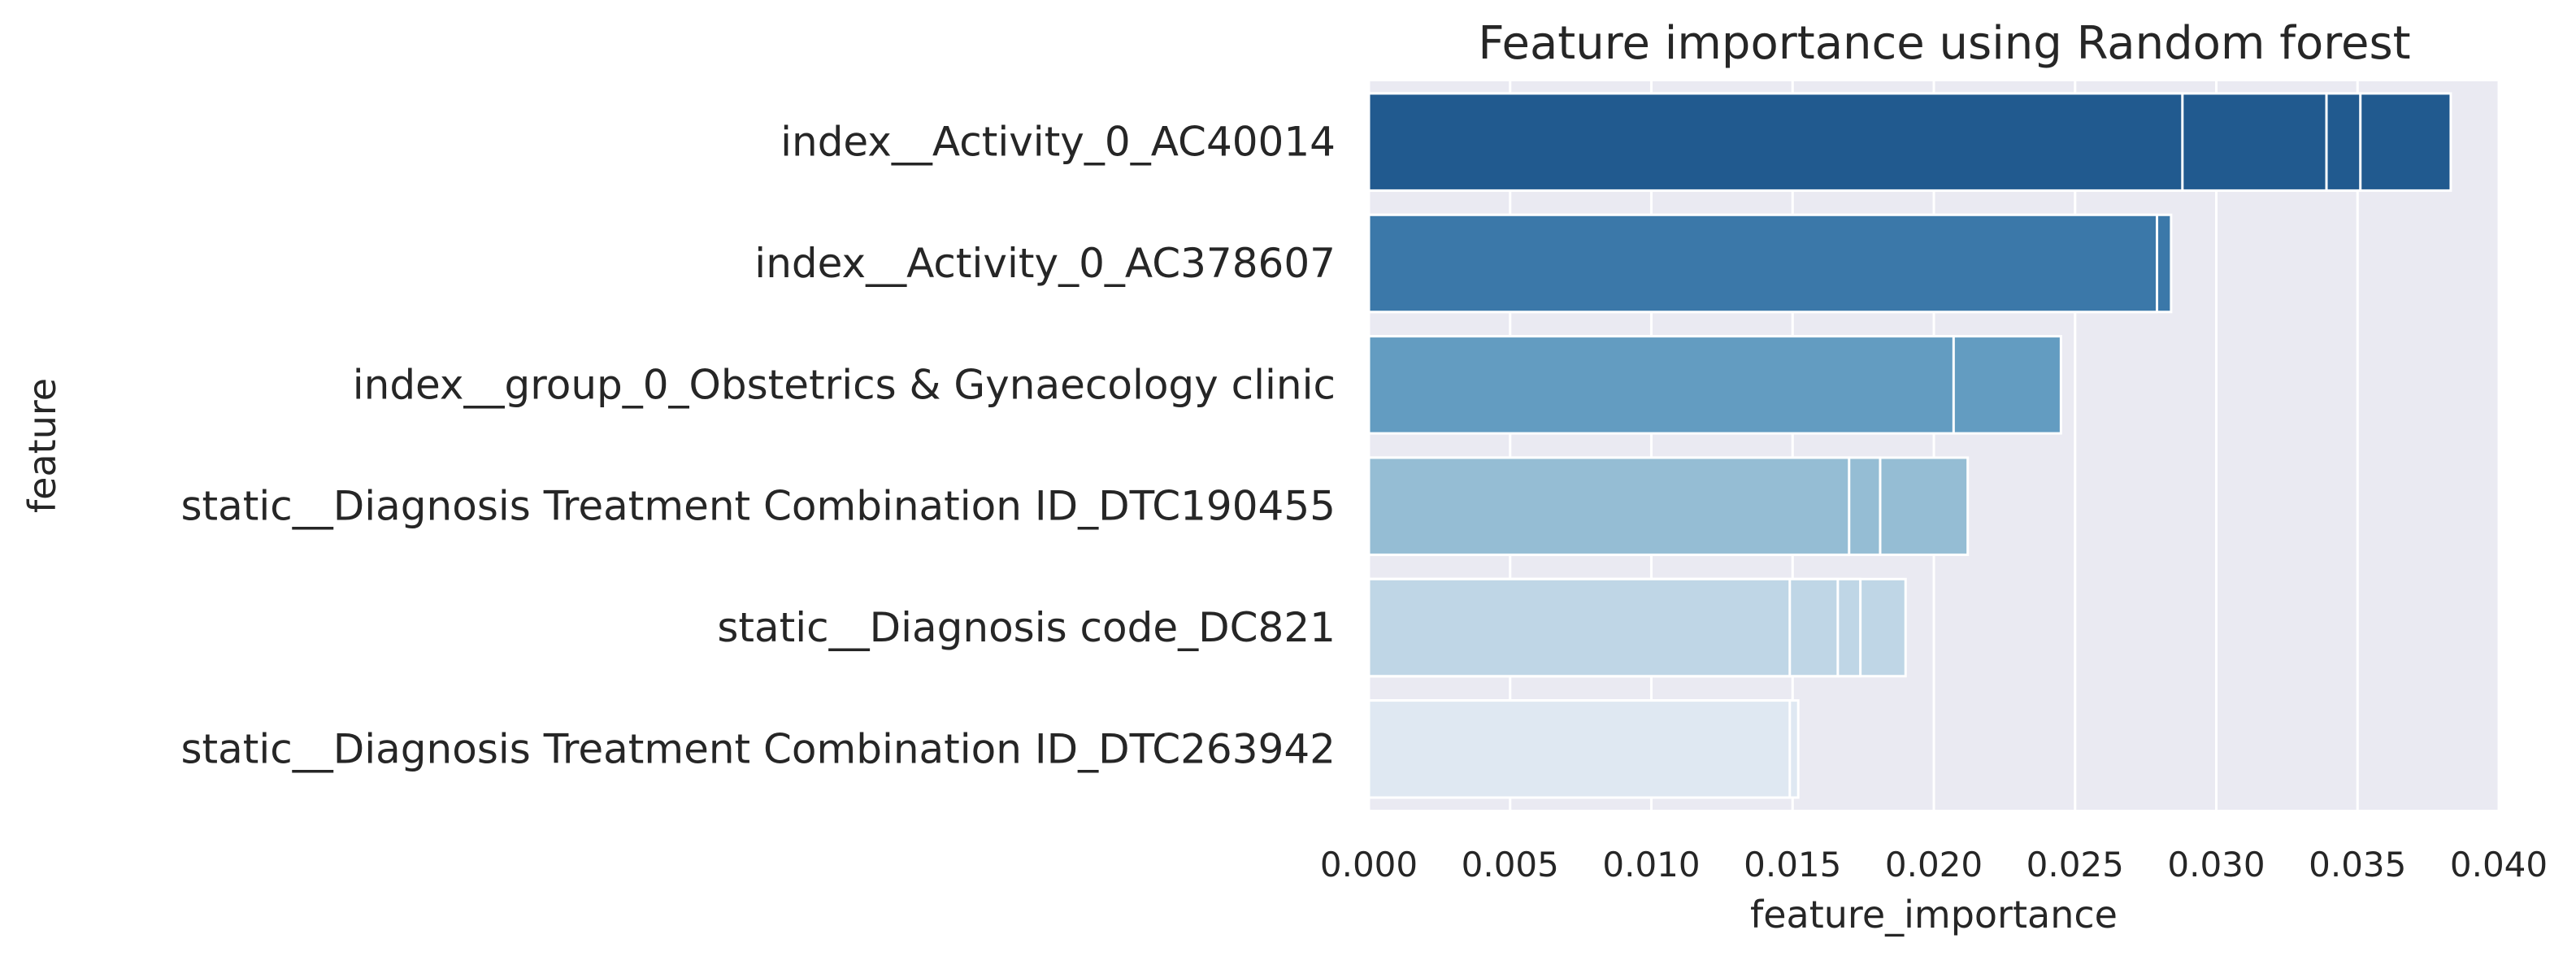 Image resolution: width=2576 pixels, height=965 pixels. Describe the element at coordinates (1026, 627) in the screenshot. I see `category-label: static__Diagnosis code_DC821` at that location.